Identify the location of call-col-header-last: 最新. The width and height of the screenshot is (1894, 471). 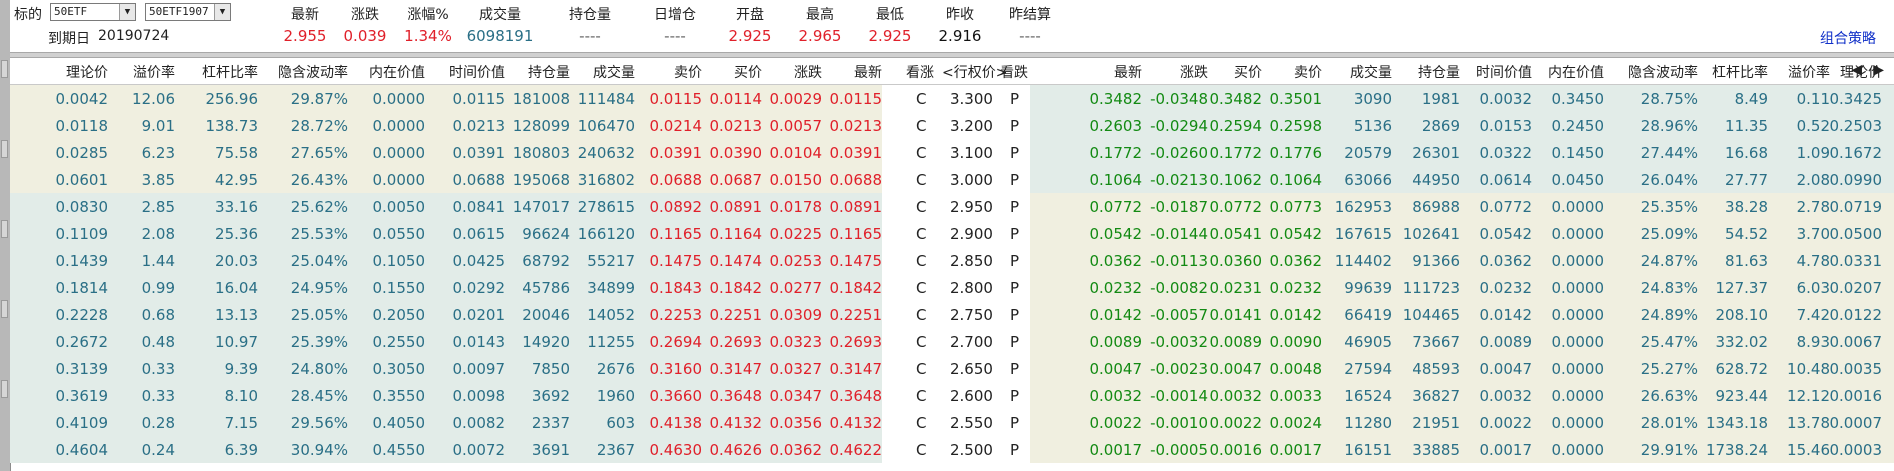
(868, 73).